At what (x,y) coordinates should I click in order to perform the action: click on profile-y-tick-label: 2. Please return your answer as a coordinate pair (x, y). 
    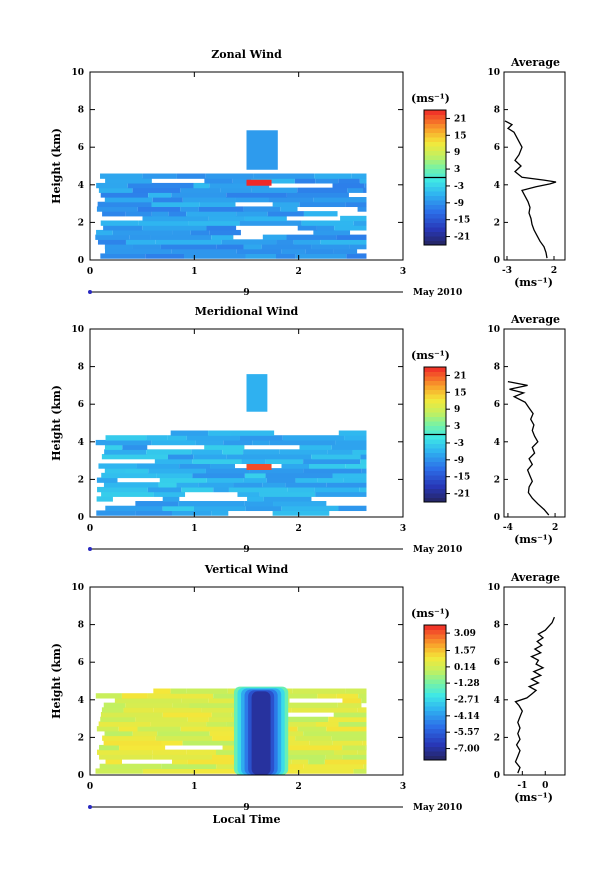
    Looking at the image, I should click on (497, 223).